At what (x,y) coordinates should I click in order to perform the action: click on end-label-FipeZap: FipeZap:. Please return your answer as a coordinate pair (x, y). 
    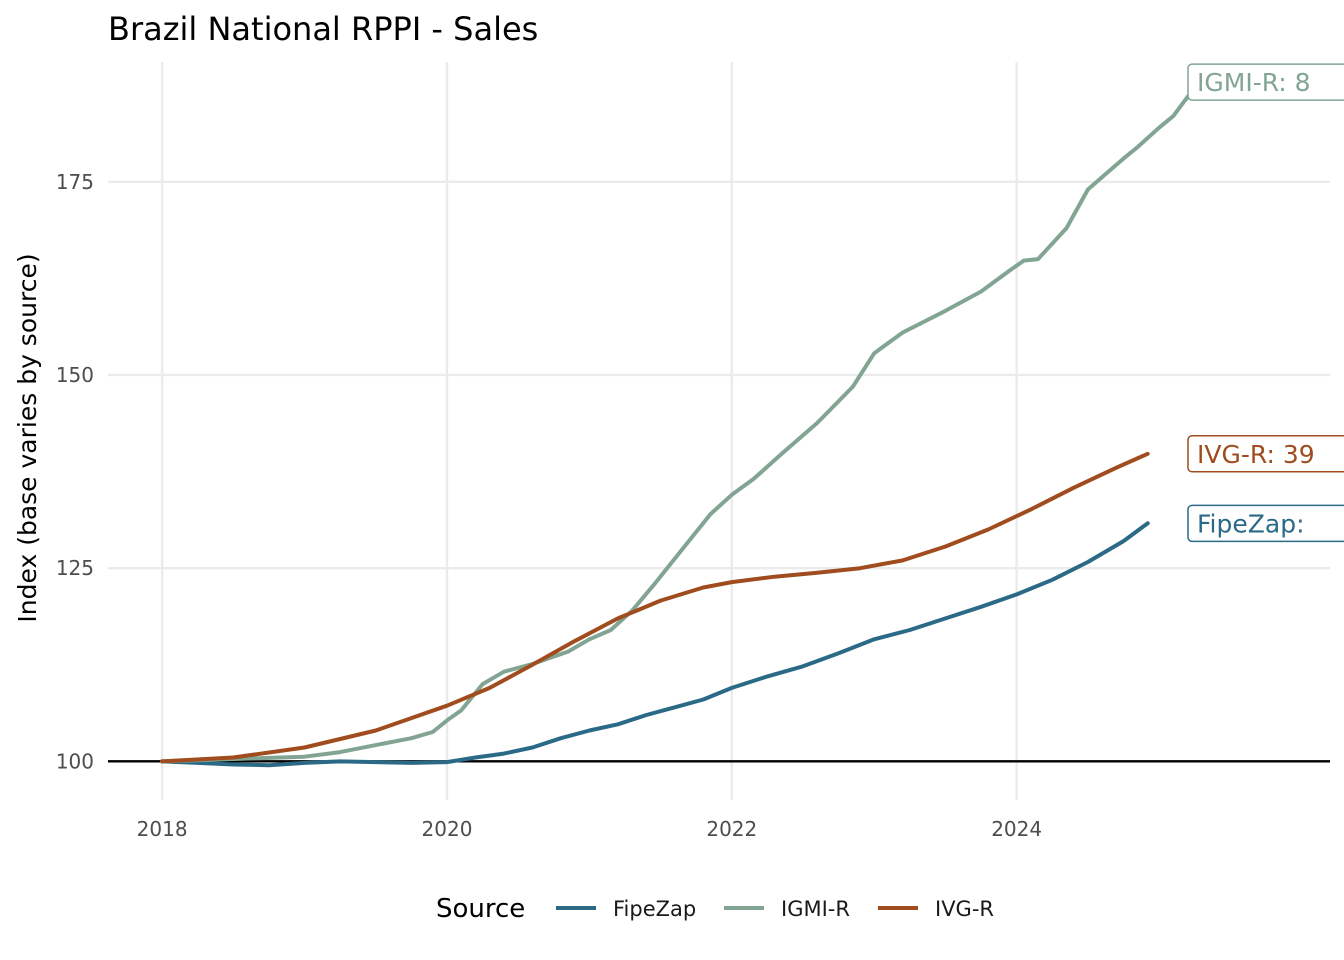
    Looking at the image, I should click on (1251, 523).